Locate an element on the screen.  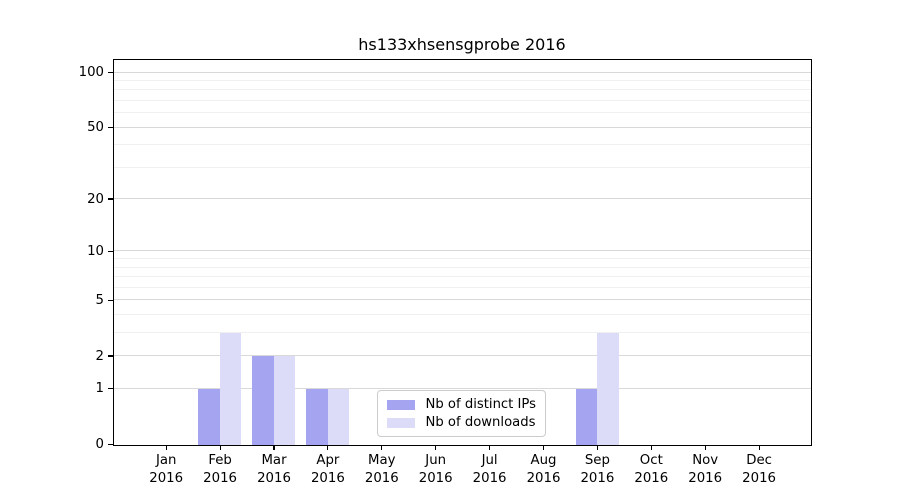
y-tick-label: 50 is located at coordinates (95, 127).